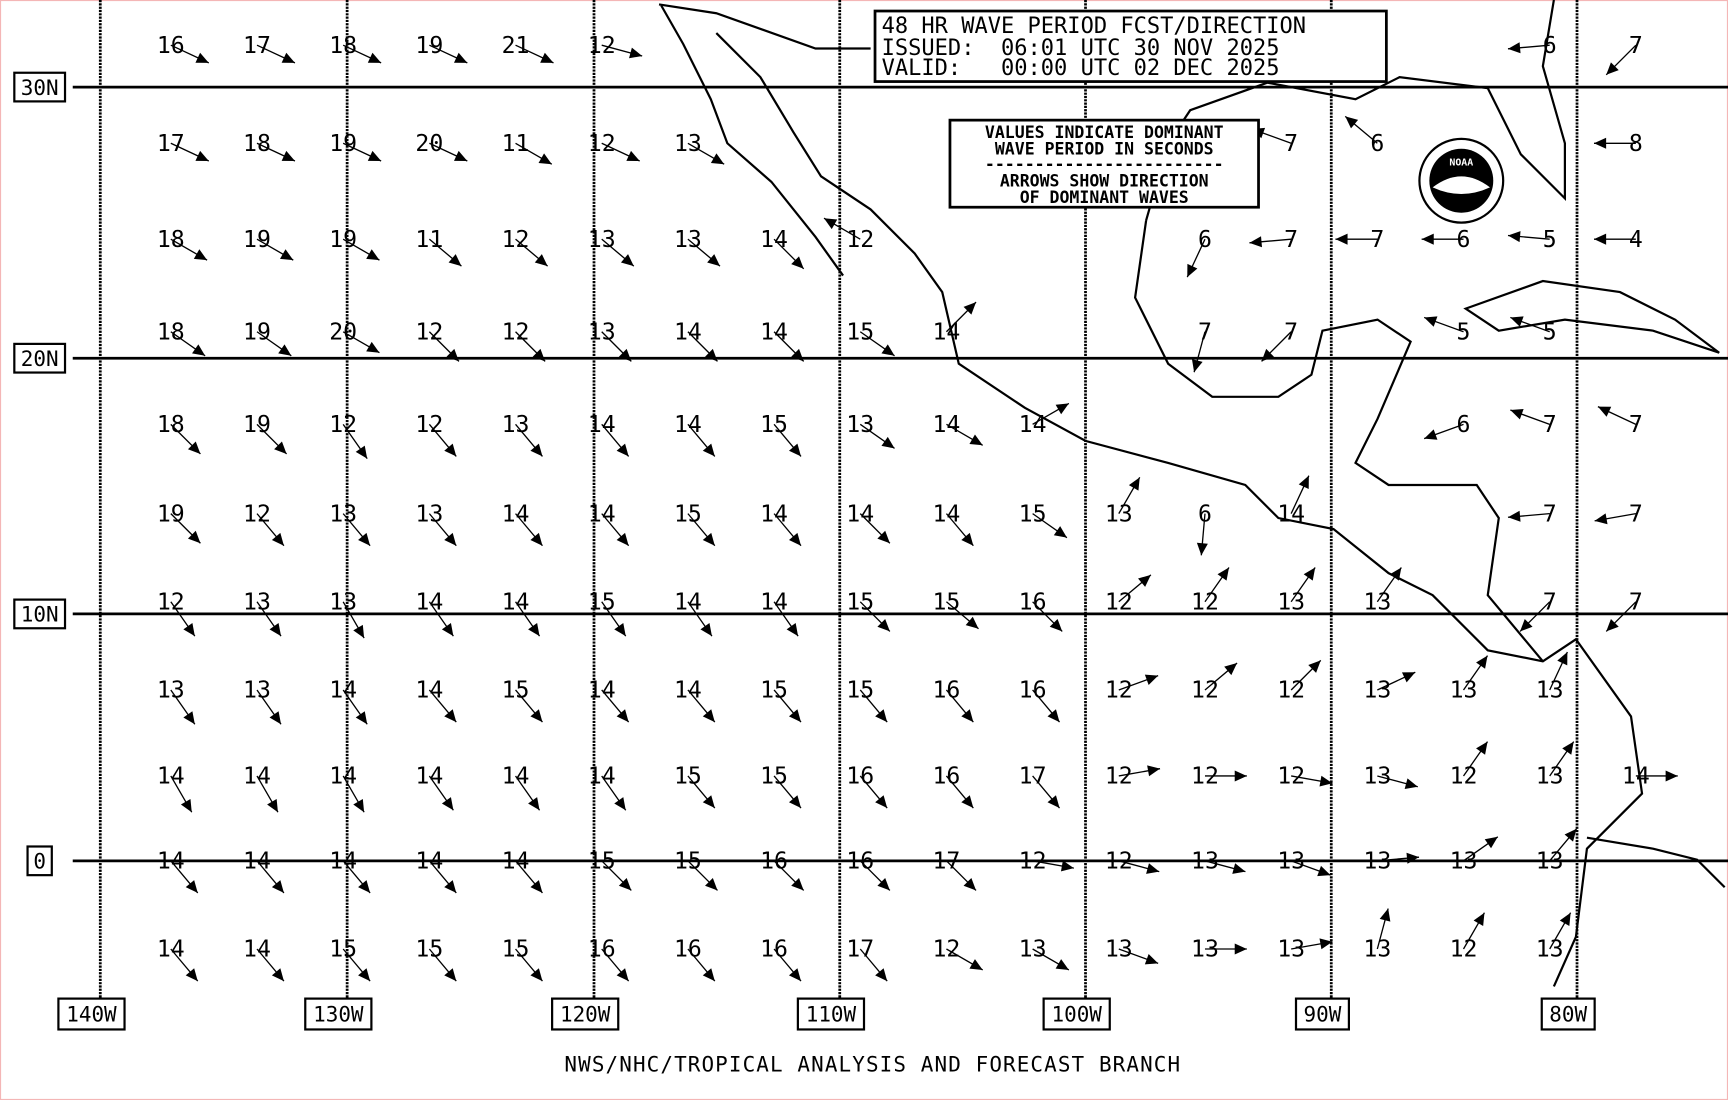 The image size is (1728, 1100). I want to click on latitude-label: 0, so click(39, 862).